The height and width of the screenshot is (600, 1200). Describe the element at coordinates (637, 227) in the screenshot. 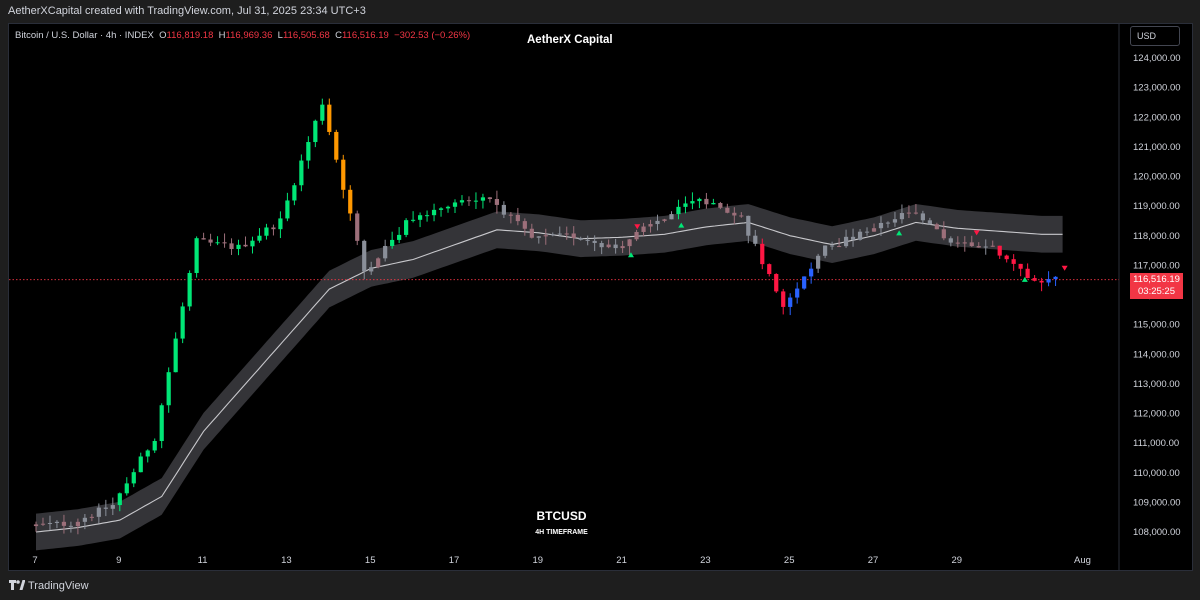

I see `sell-signal-marker` at that location.